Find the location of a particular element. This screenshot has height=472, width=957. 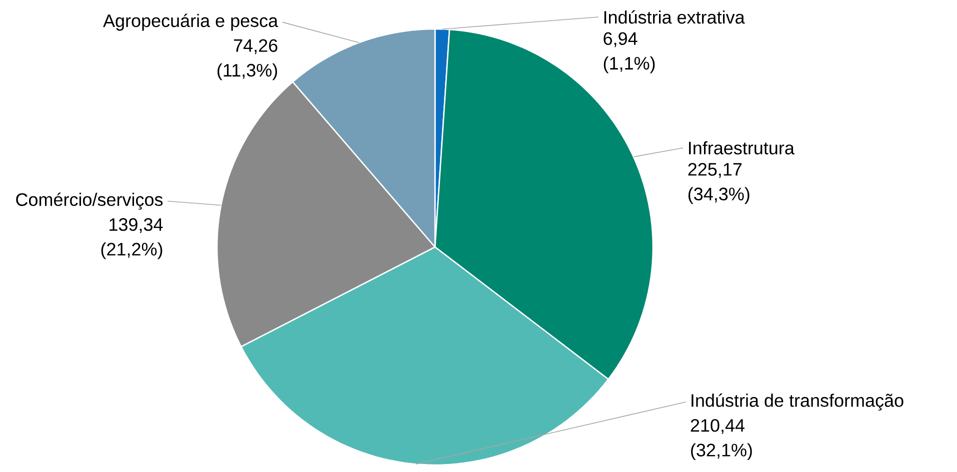

data-label: 225,17 (34,3%) is located at coordinates (719, 183).